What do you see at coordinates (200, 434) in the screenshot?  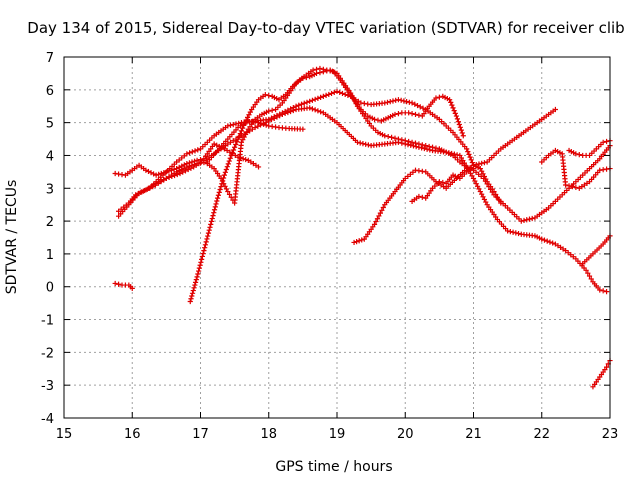 I see `x-tick-label: 17` at bounding box center [200, 434].